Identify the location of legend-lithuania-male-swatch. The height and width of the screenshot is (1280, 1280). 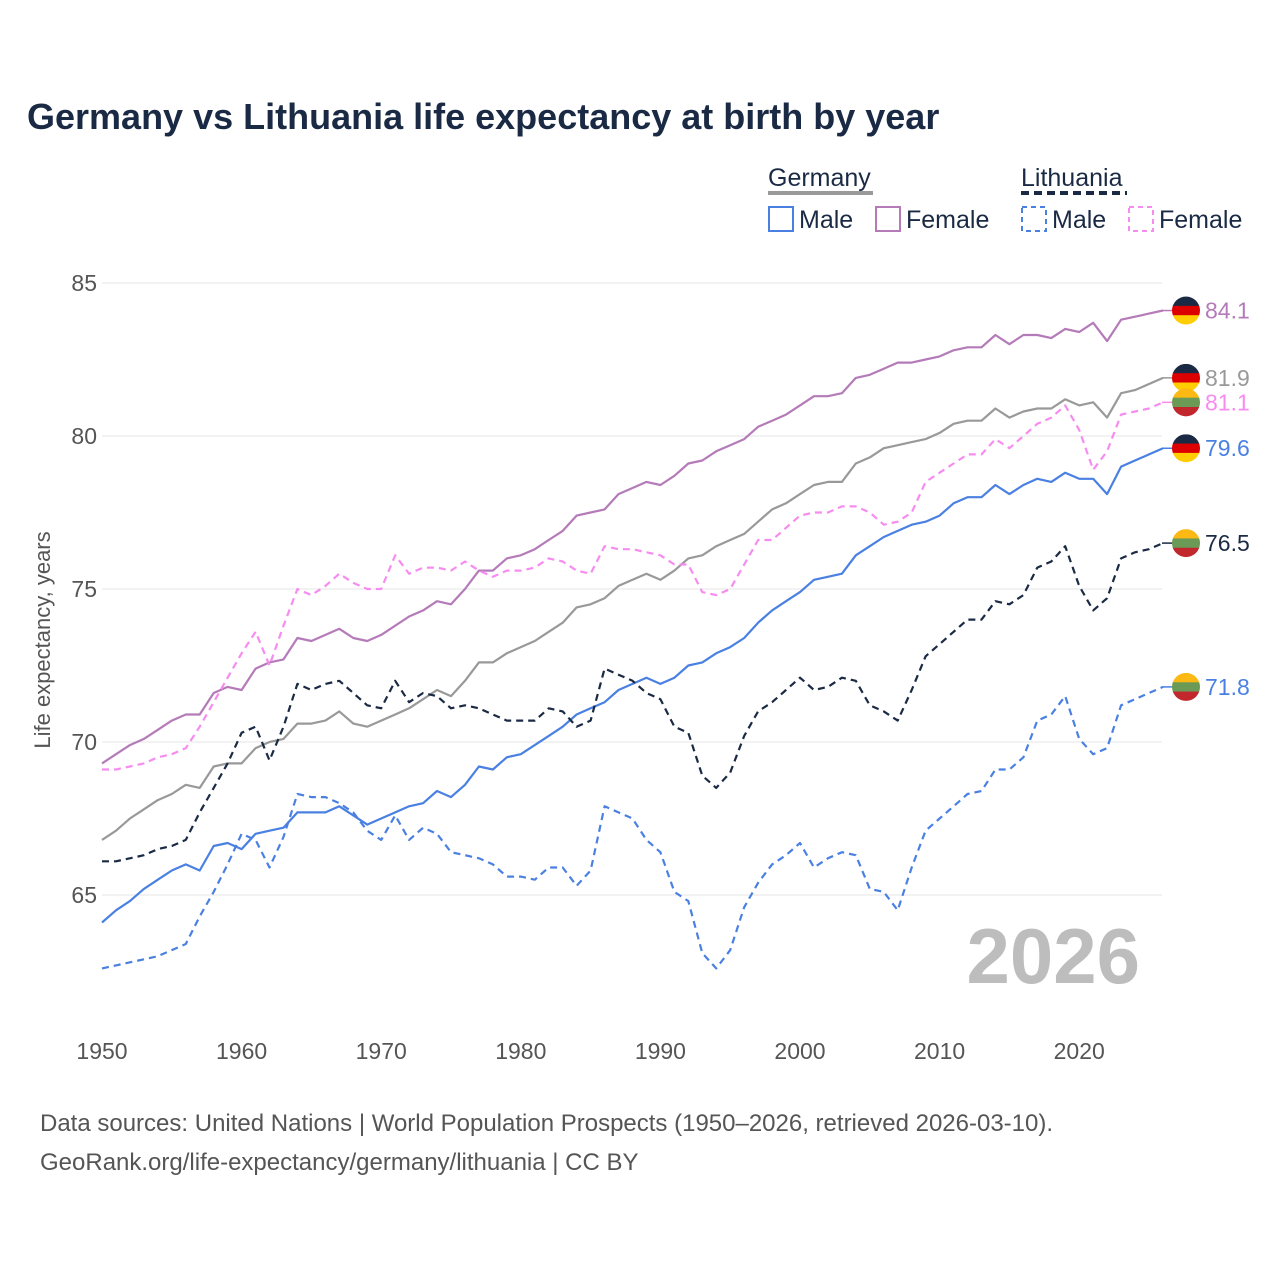
(1034, 219).